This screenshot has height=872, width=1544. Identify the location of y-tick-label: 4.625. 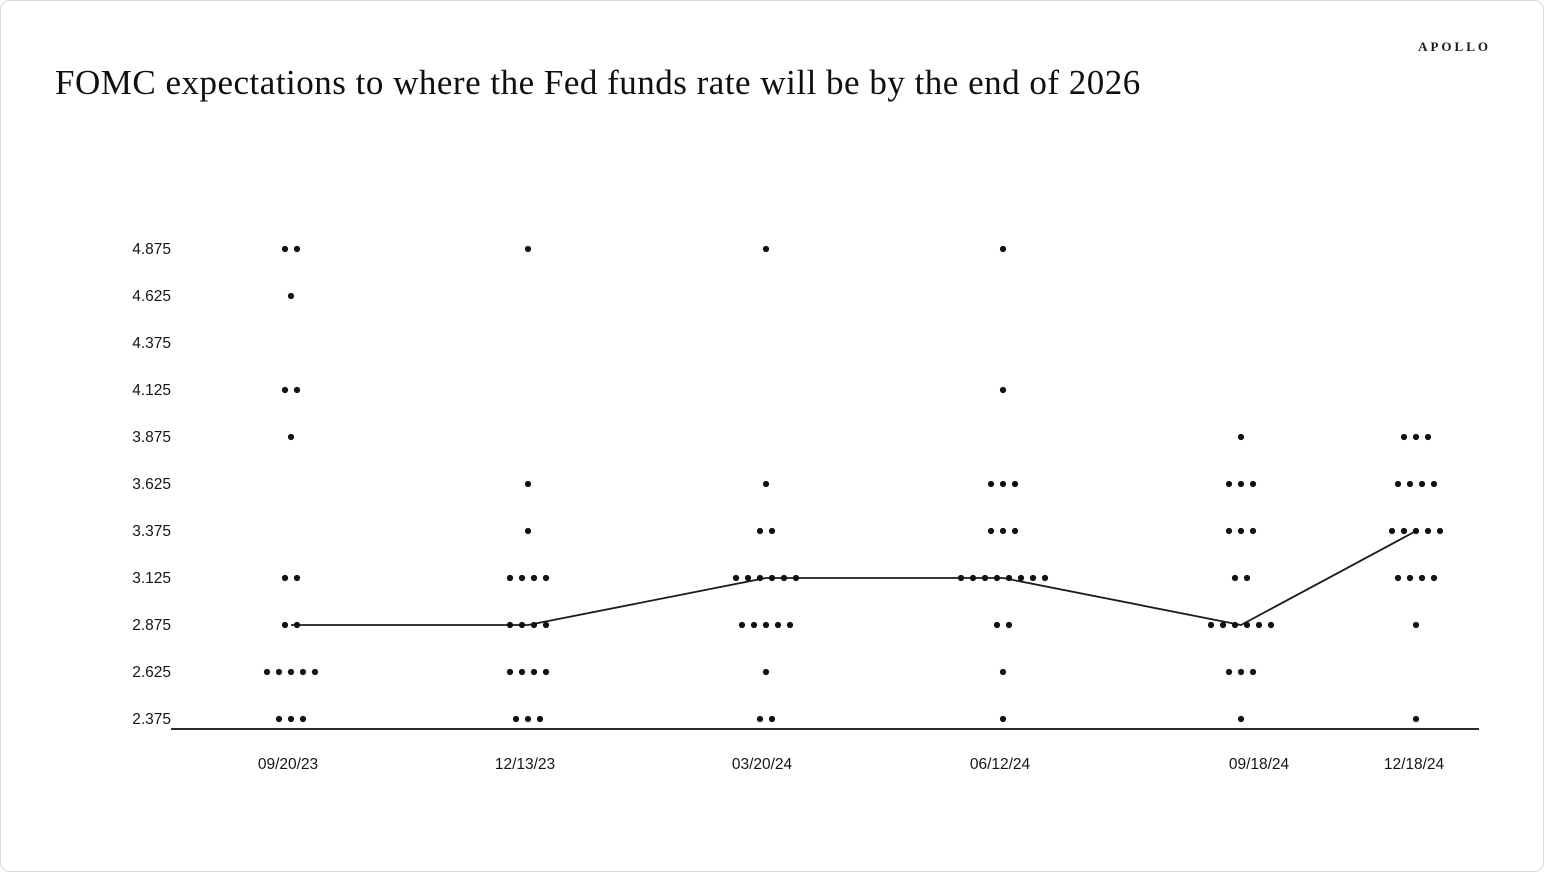
(151, 296).